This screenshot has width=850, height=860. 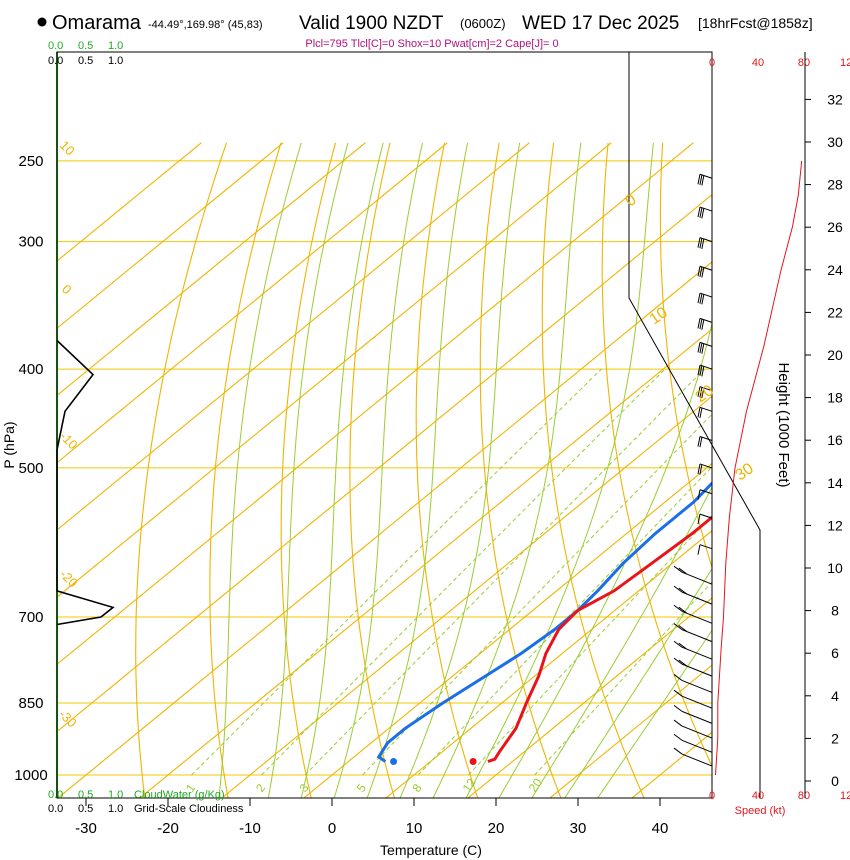 I want to click on speed-scale-top-1: 40, so click(x=758, y=63).